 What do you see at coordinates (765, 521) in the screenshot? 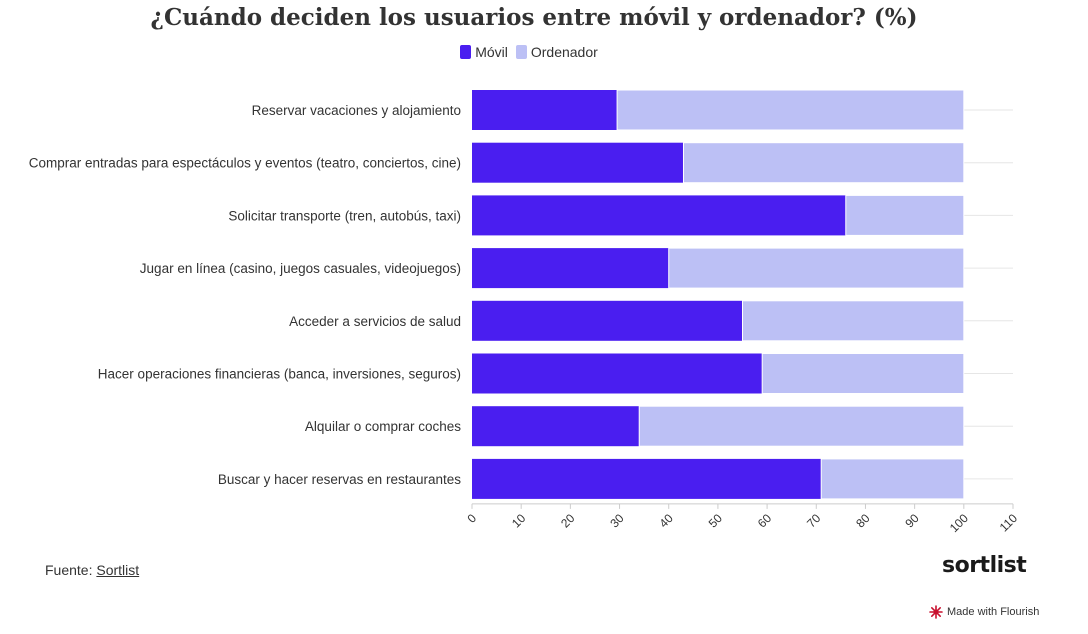
I see `x-tick-label: 60` at bounding box center [765, 521].